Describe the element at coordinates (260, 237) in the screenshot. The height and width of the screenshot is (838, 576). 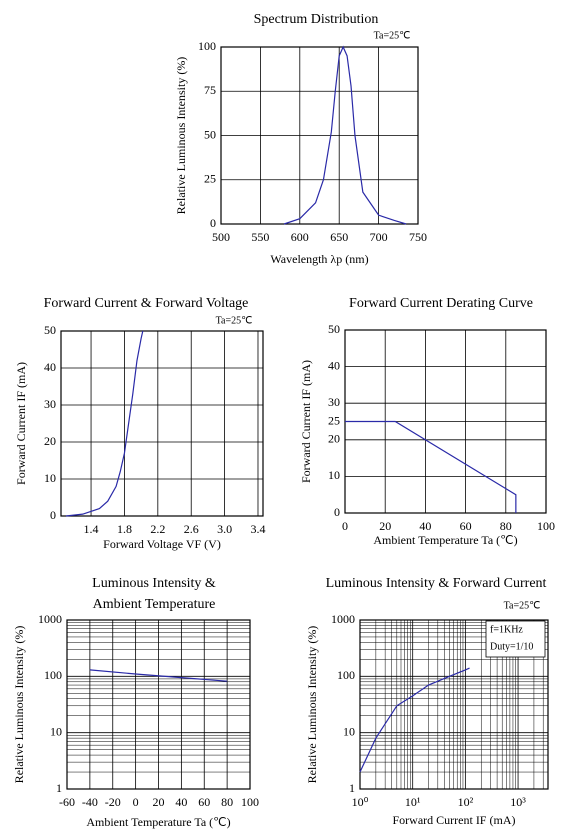
I see `x-tick-label: 550` at that location.